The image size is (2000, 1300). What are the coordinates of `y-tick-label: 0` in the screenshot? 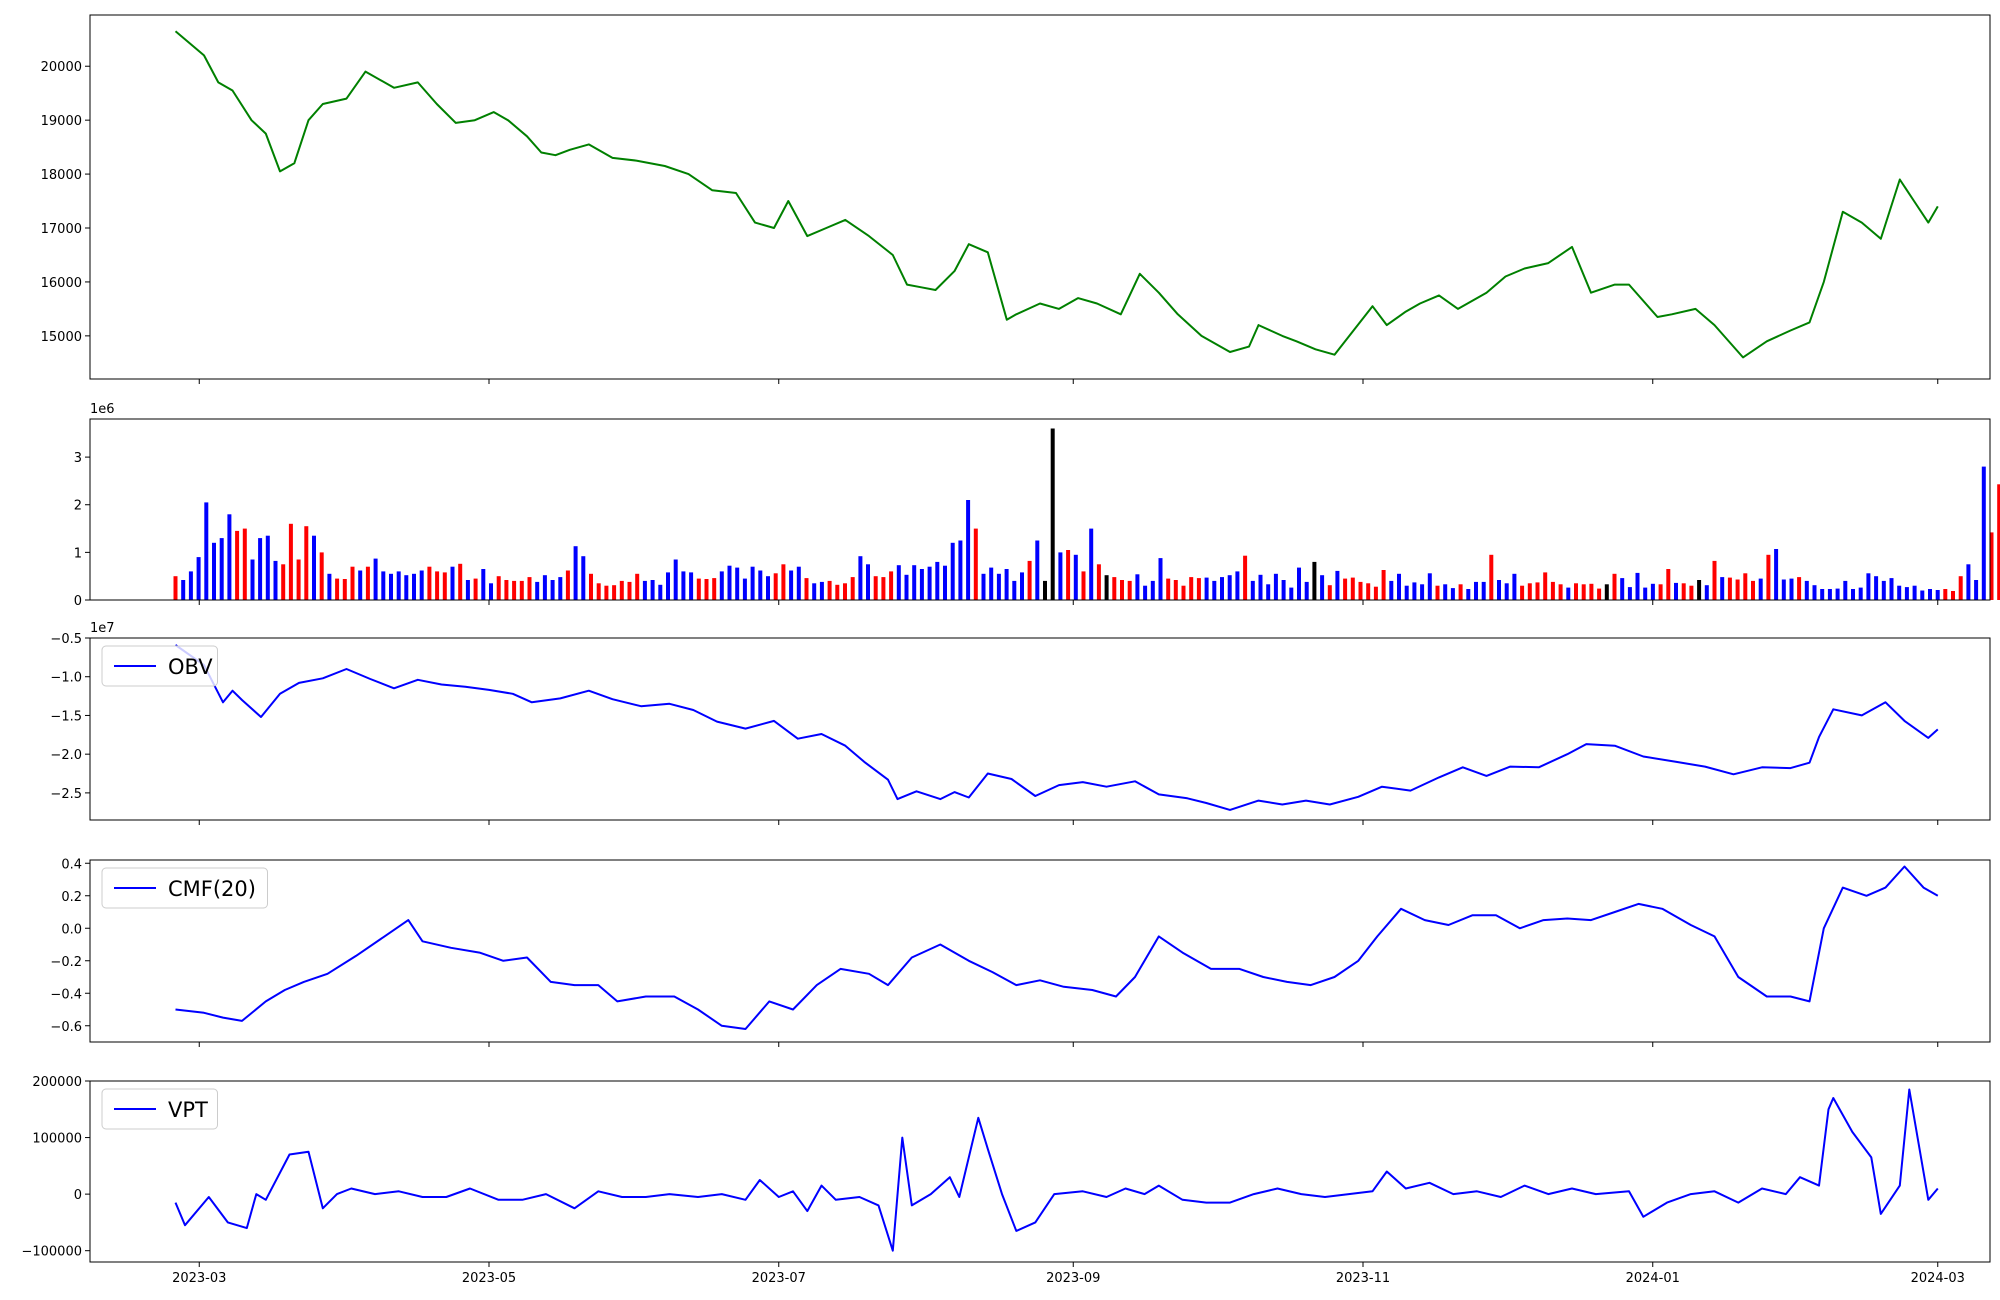 It's located at (78, 601).